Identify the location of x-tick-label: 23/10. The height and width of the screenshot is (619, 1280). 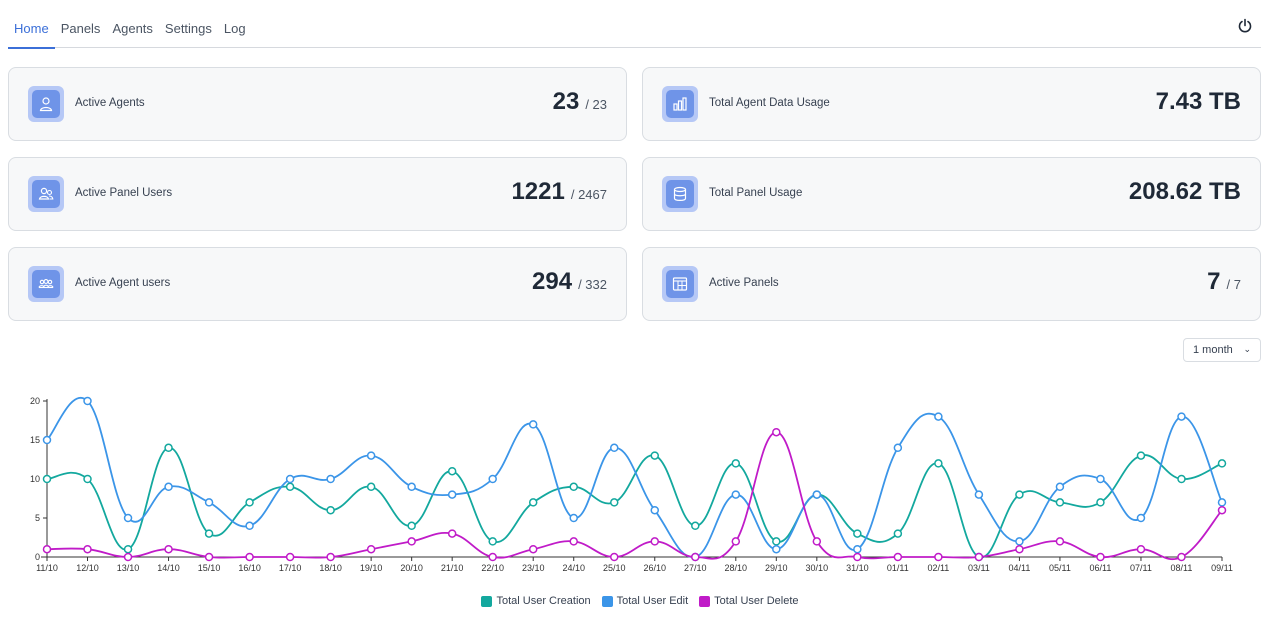
(533, 568).